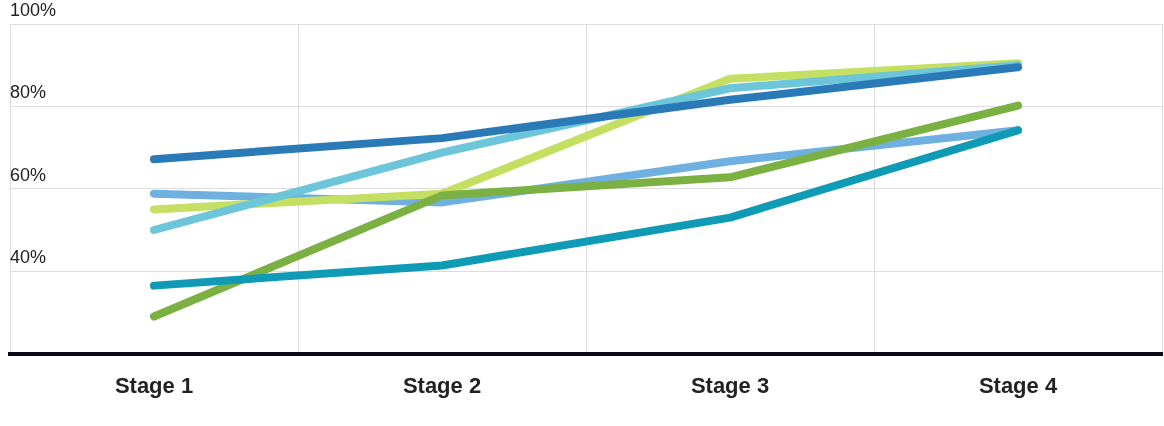 This screenshot has width=1164, height=426. What do you see at coordinates (28, 257) in the screenshot?
I see `y-tick-label: 40%` at bounding box center [28, 257].